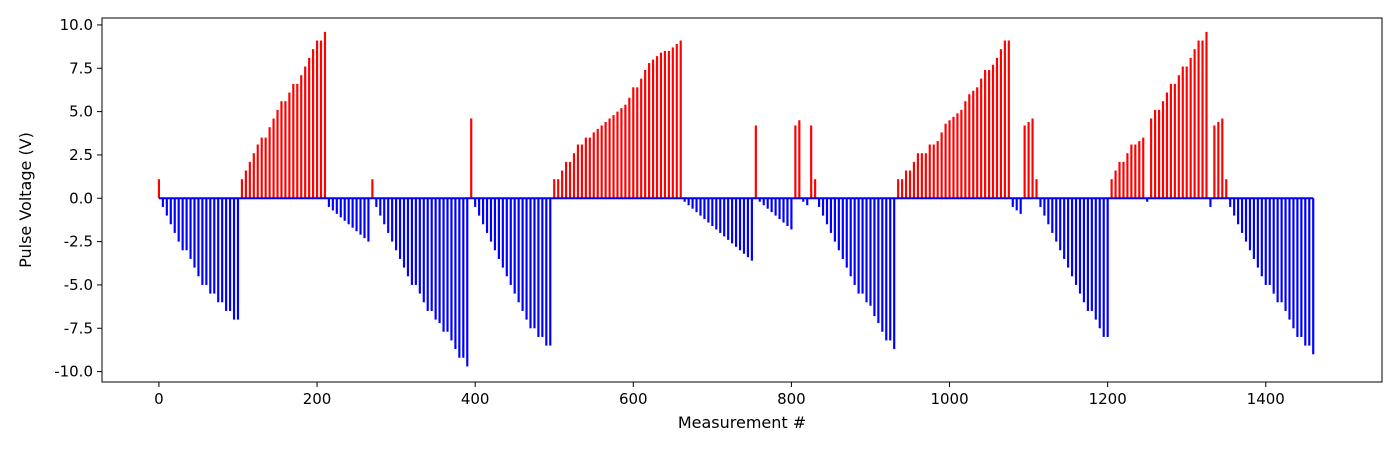 The image size is (1400, 450). I want to click on x-axis-ticks: 0 200 400 600 800 1000 1200 1400, so click(719, 395).